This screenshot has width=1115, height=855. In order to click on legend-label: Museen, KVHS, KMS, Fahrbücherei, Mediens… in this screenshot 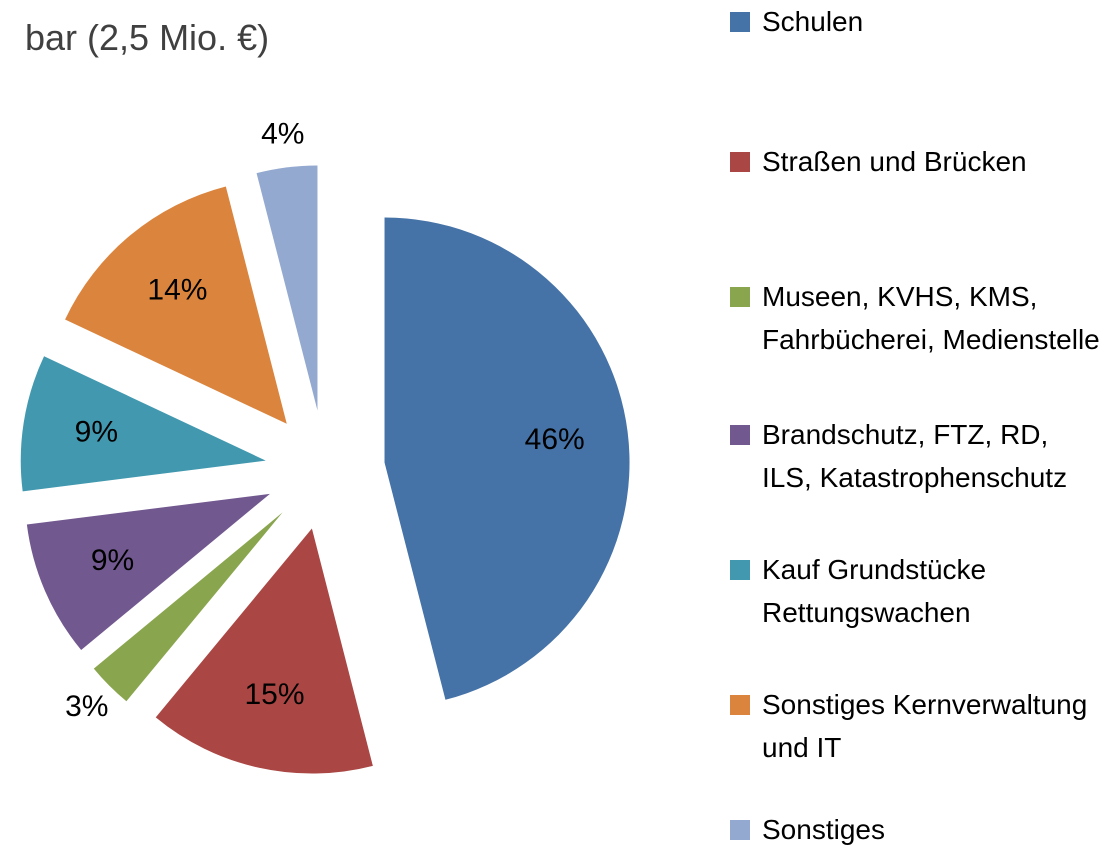, I will do `click(931, 318)`.